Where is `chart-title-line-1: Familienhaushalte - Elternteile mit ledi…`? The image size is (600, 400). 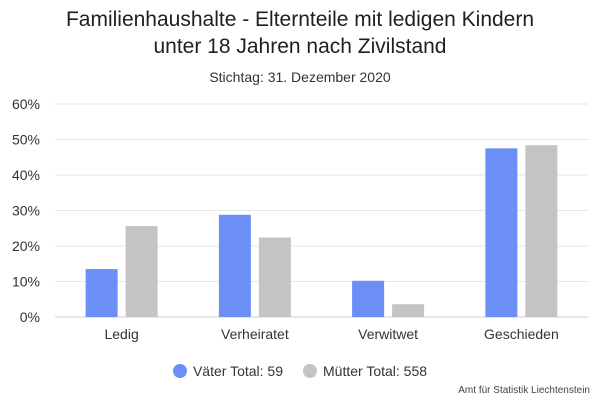
chart-title-line-1: Familienhaushalte - Elternteile mit ledi… is located at coordinates (300, 19).